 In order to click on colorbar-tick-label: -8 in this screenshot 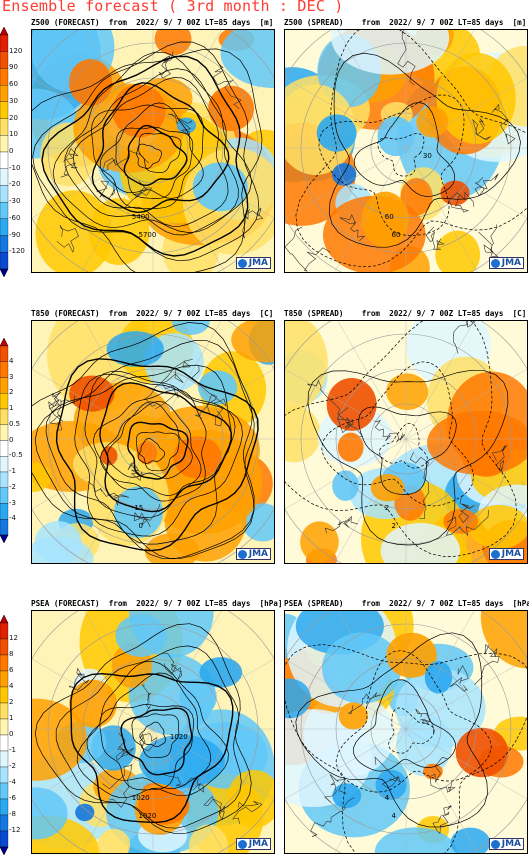, I will do `click(12, 814)`.